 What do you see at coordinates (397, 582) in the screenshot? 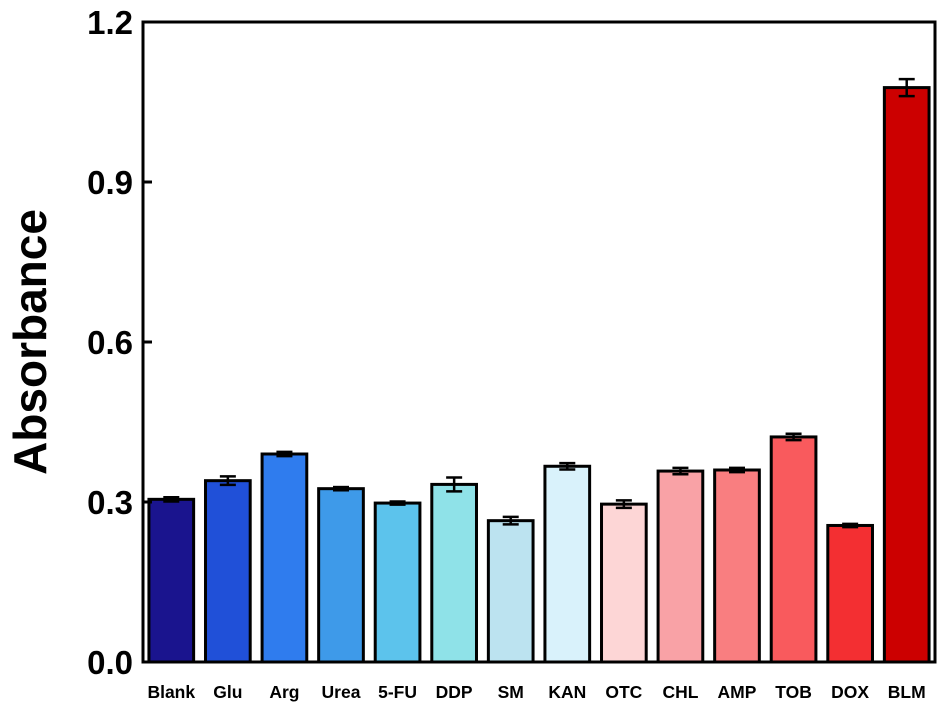
I see `bar-5-fu` at bounding box center [397, 582].